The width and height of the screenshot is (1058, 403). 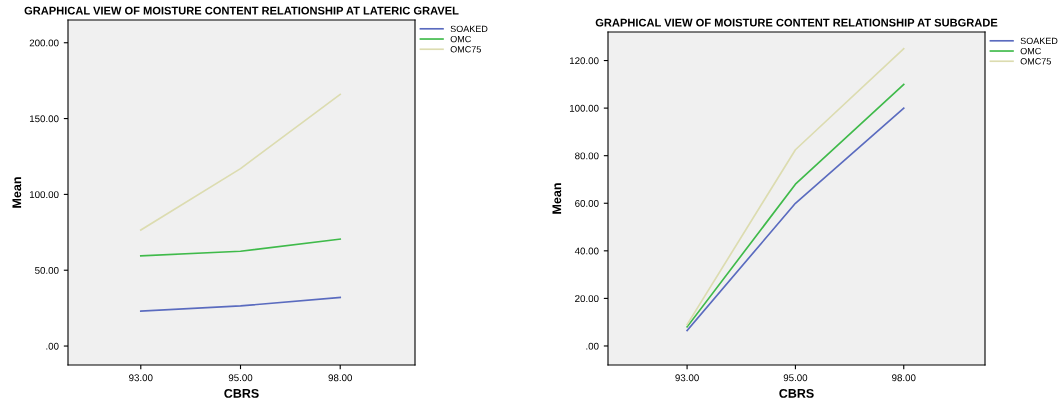 What do you see at coordinates (587, 203) in the screenshot?
I see `y-tick-label: 60.00` at bounding box center [587, 203].